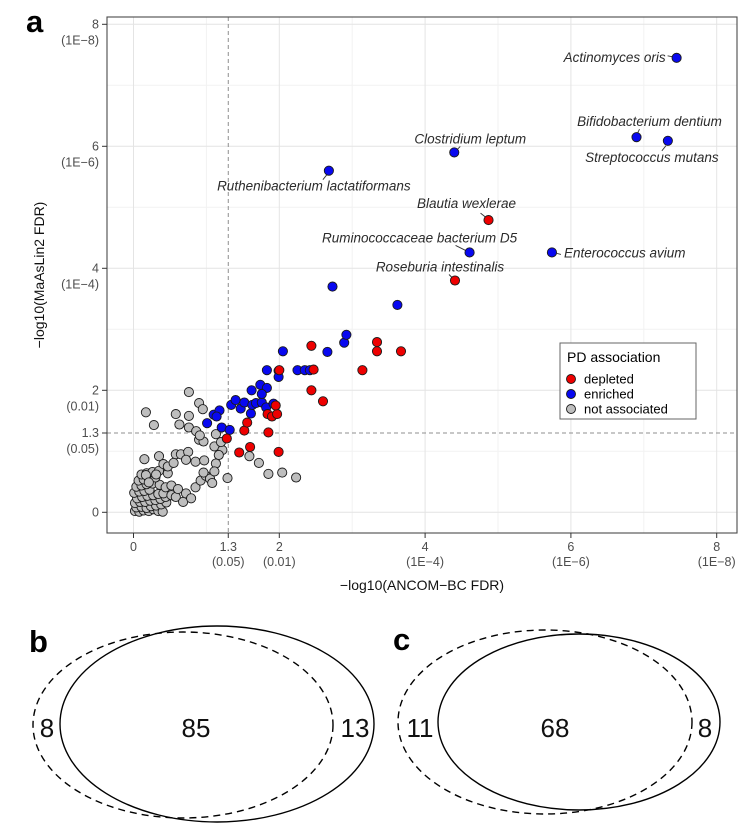  I want to click on y-tick-label: 2, so click(95, 390).